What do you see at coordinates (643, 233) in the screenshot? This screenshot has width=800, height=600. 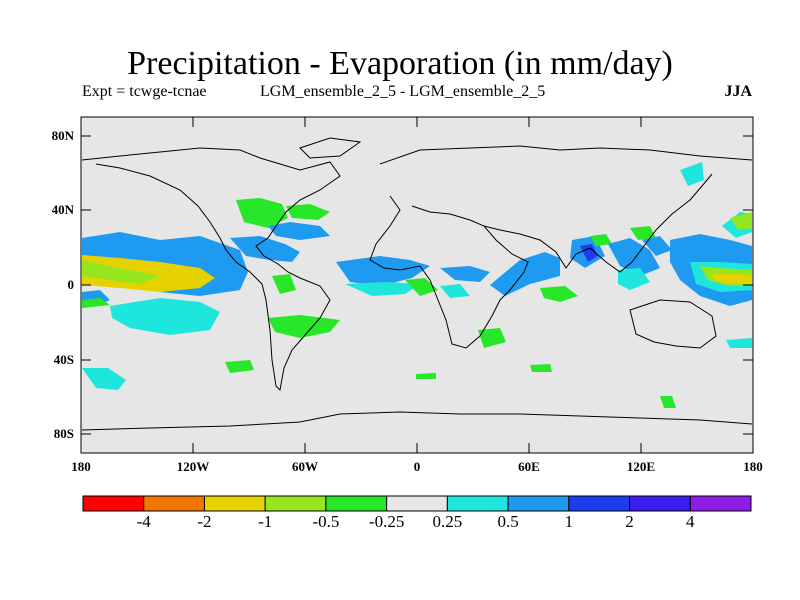 I see `patch-china-green` at bounding box center [643, 233].